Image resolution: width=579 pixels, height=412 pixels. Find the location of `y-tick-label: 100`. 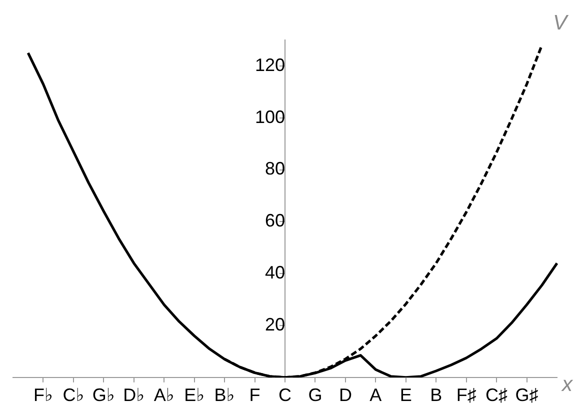

y-tick-label: 100 is located at coordinates (269, 116).